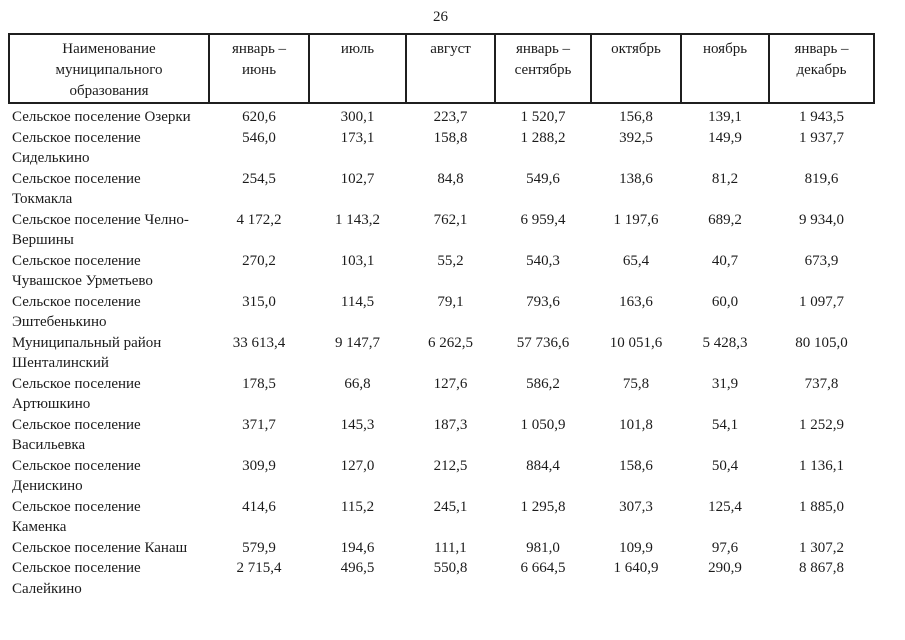 Image resolution: width=905 pixels, height=640 pixels. I want to click on column-header-jan-dec: январь – декабрь, so click(821, 68).